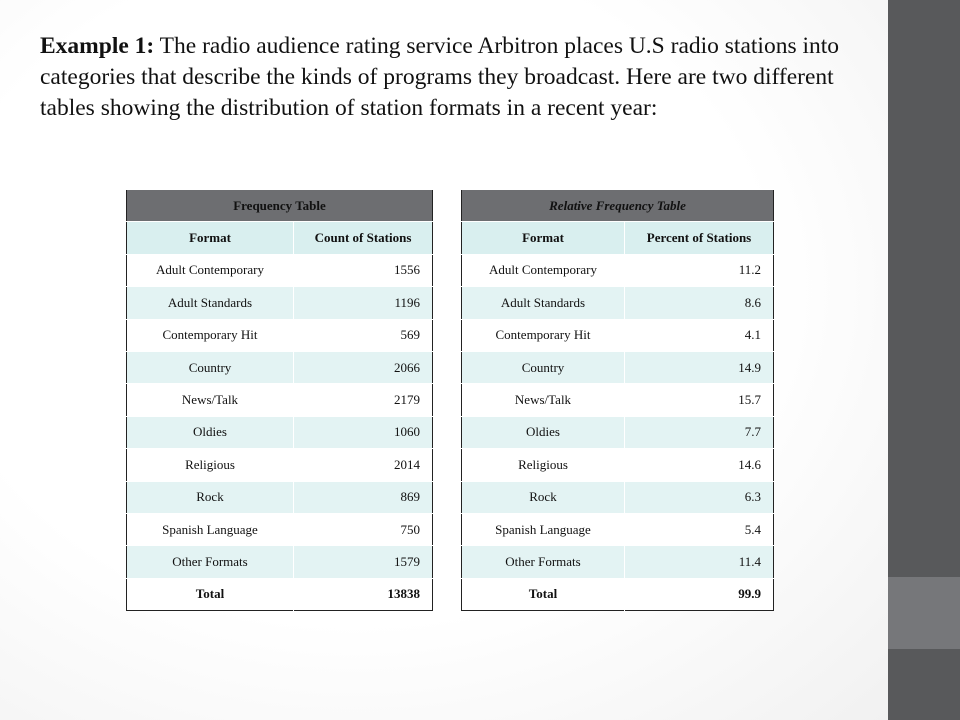 This screenshot has width=960, height=720. Describe the element at coordinates (924, 613) in the screenshot. I see `sidebar-accent-block` at that location.